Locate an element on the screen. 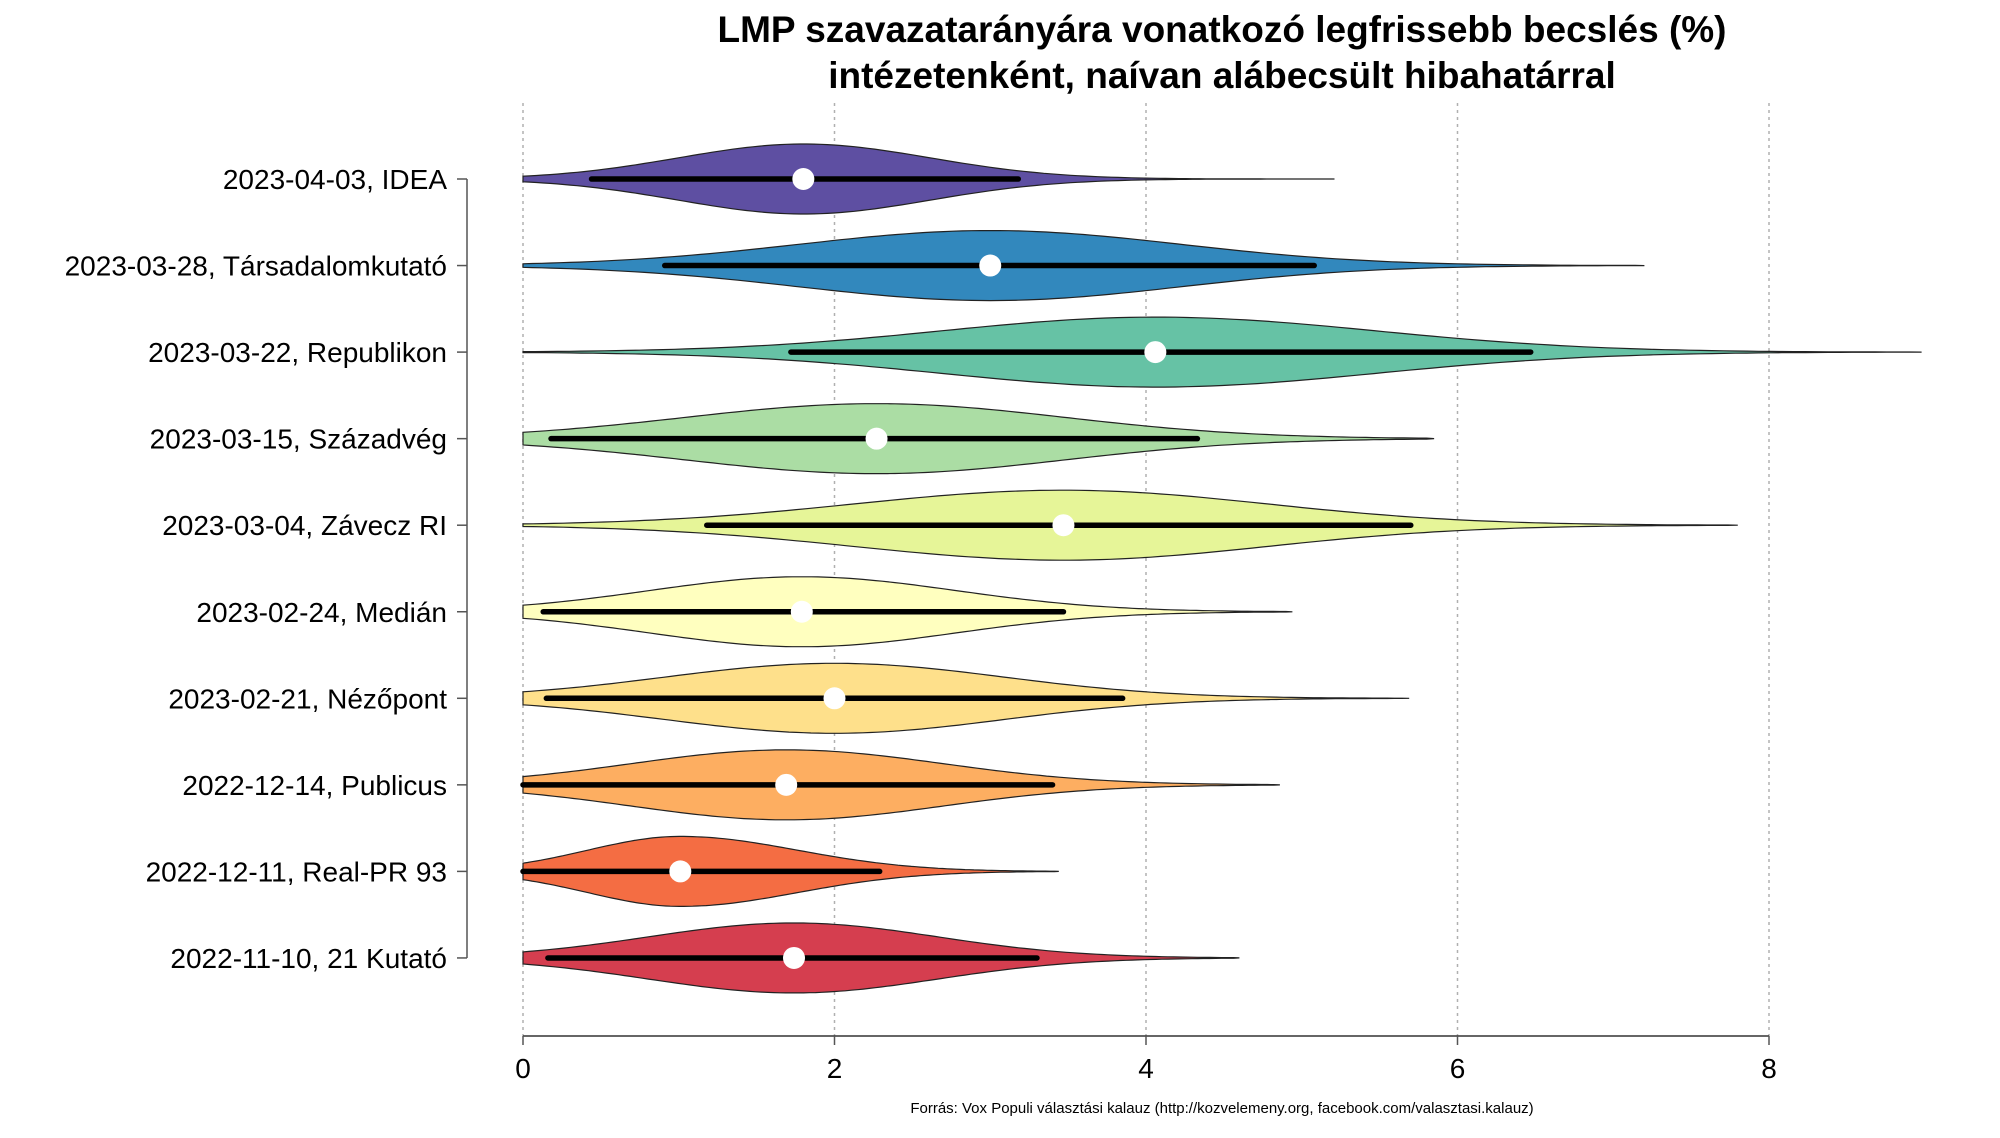 The width and height of the screenshot is (2000, 1138). x-tick-label: 8 is located at coordinates (1769, 1068).